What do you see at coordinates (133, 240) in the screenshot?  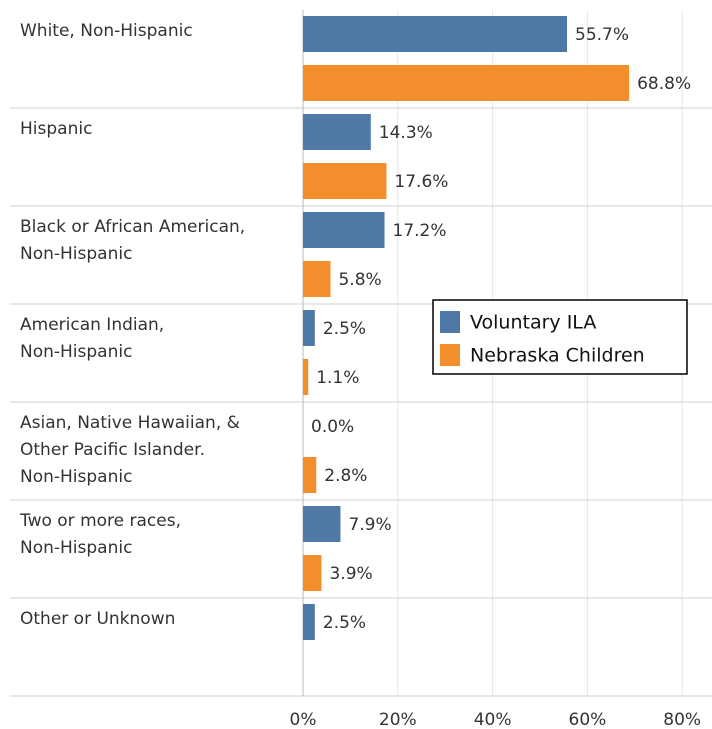 I see `category-label: Black or African American, Non-Hispanic` at bounding box center [133, 240].